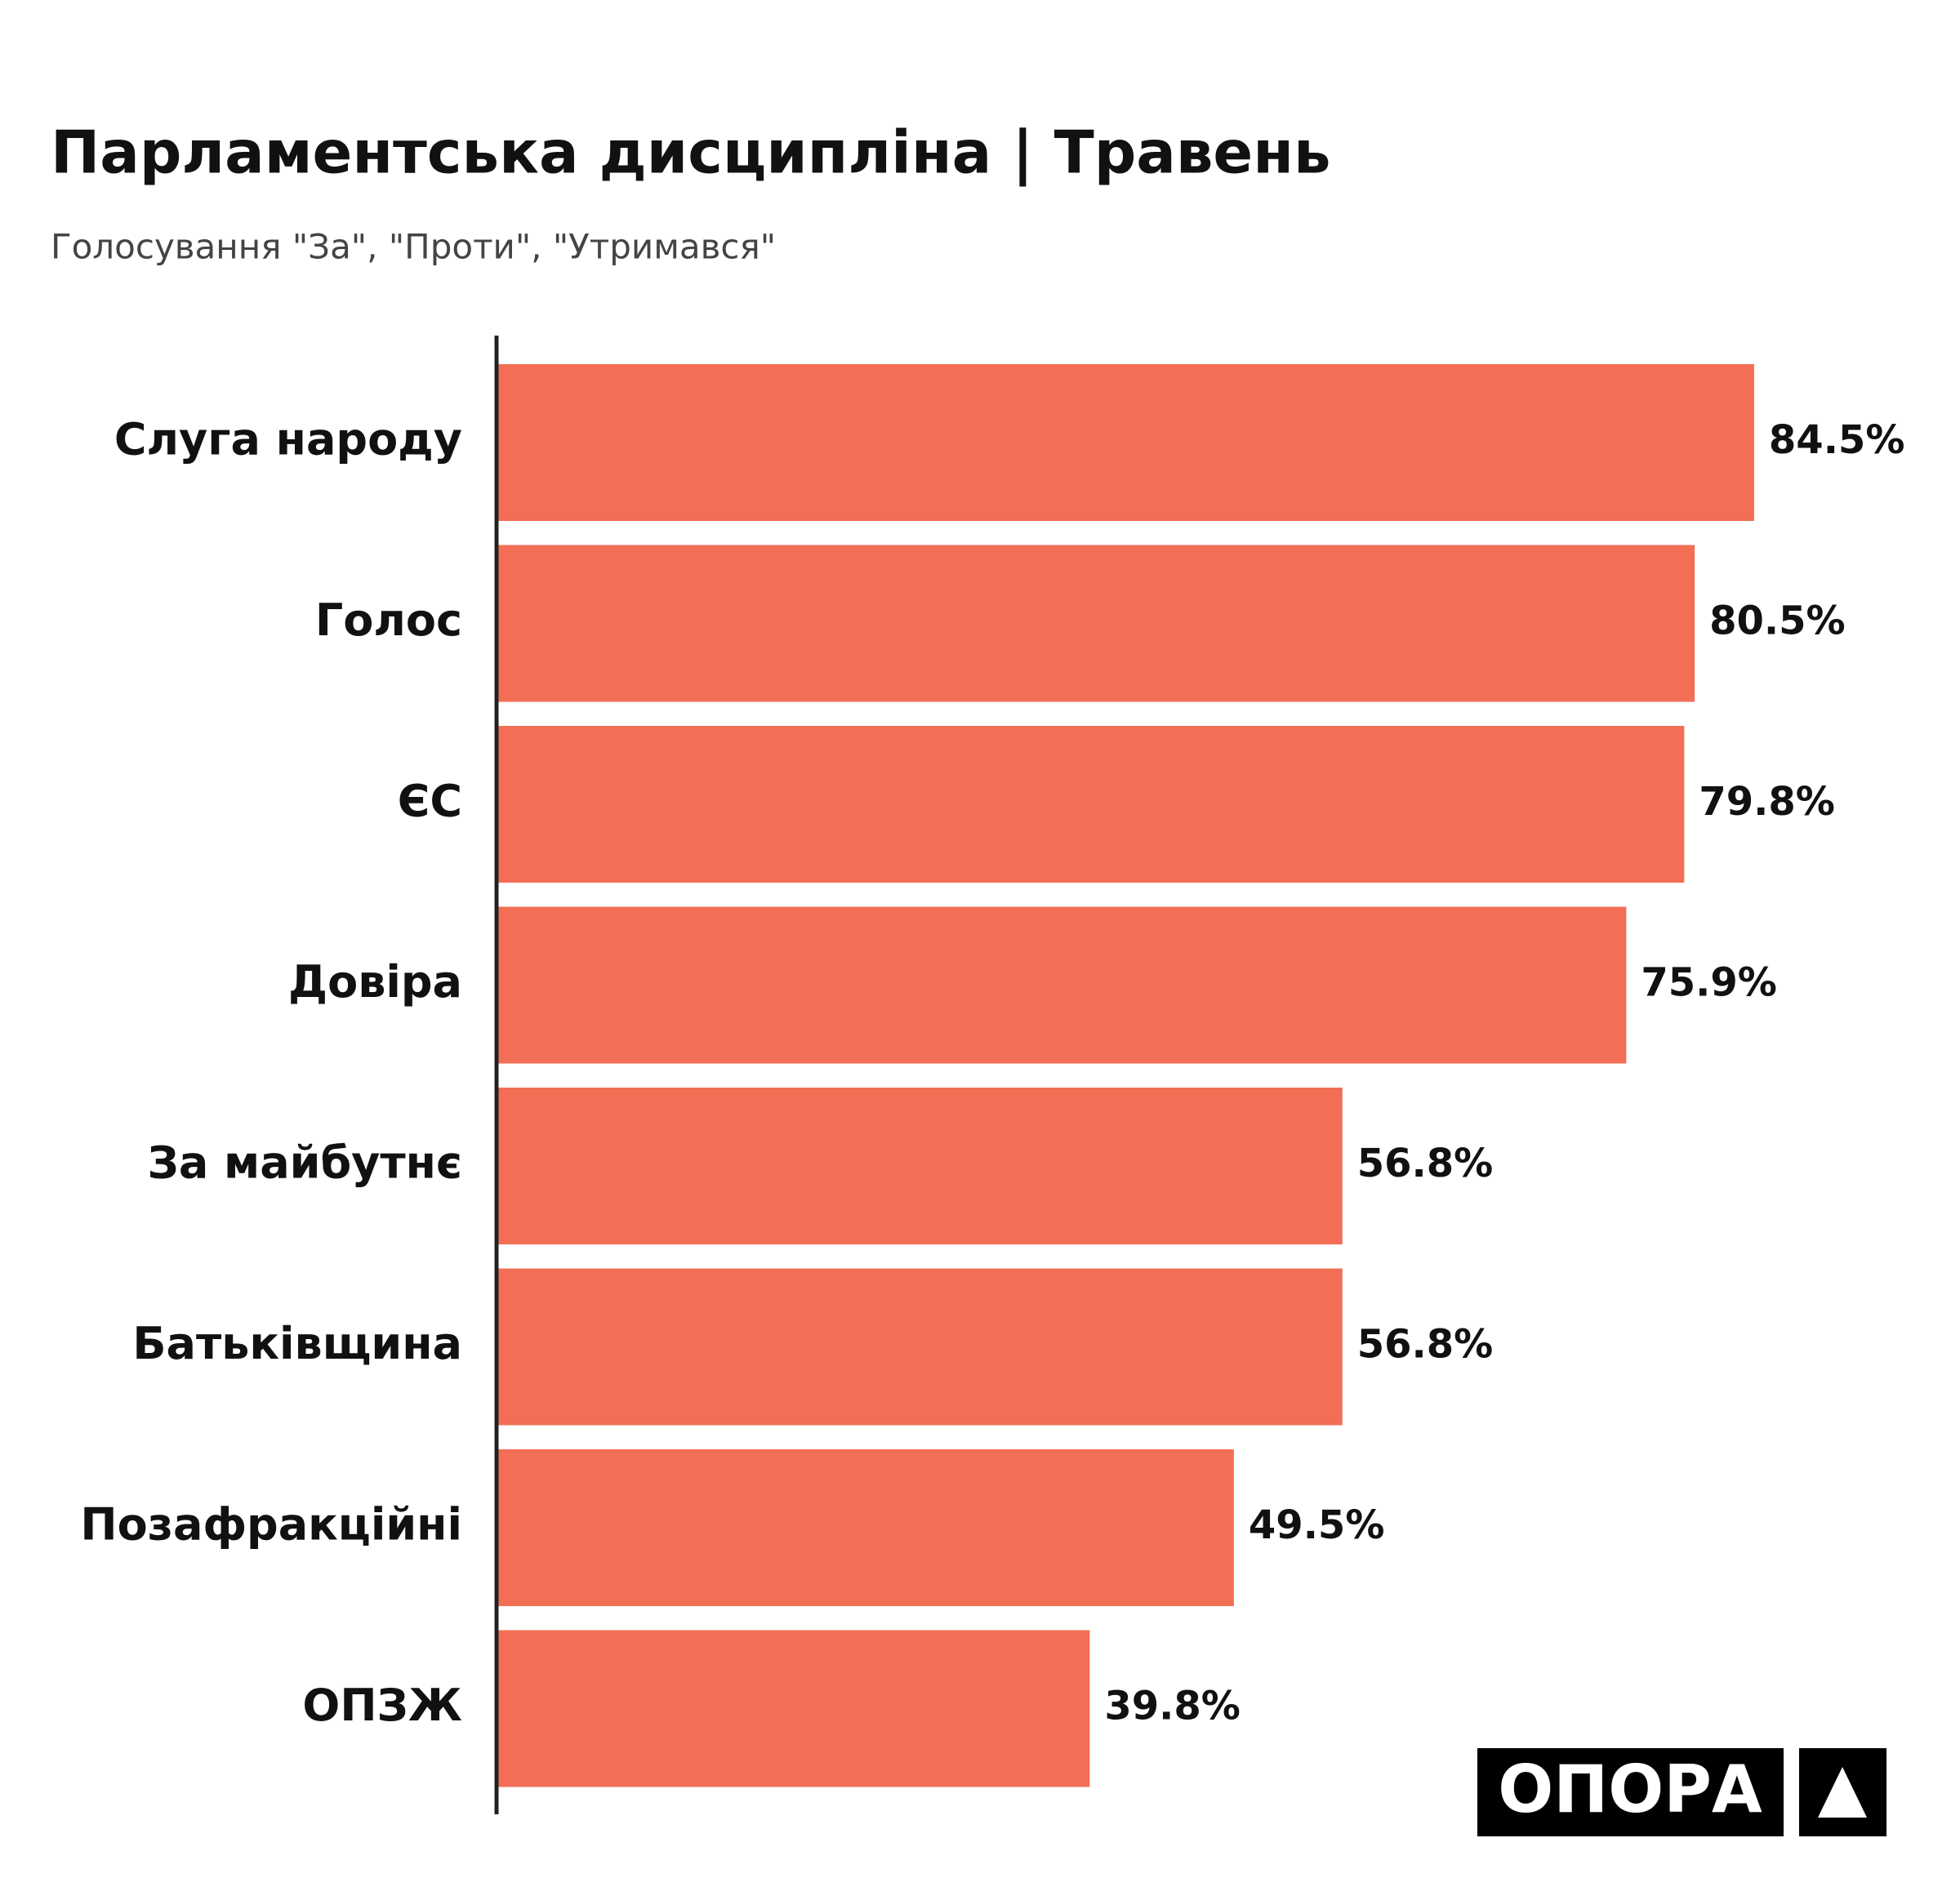 This screenshot has height=1878, width=1960. I want to click on value-label: 84.5%, so click(1837, 440).